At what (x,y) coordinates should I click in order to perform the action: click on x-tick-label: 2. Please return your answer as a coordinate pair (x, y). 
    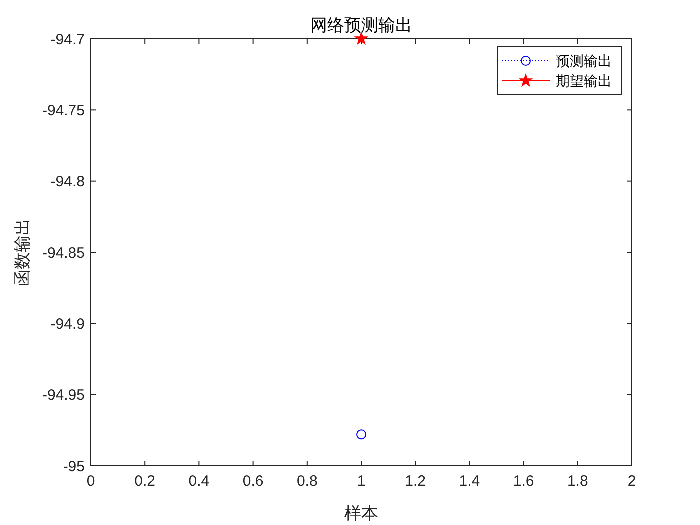
    Looking at the image, I should click on (632, 481).